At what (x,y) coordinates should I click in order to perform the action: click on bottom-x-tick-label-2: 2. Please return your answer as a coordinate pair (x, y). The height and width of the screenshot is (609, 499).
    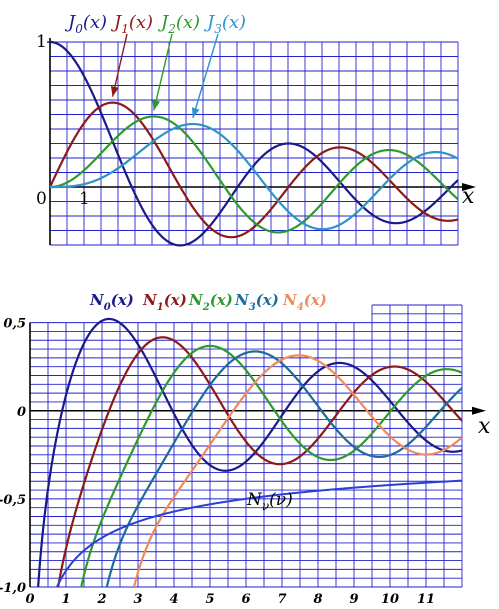
    Looking at the image, I should click on (101, 599).